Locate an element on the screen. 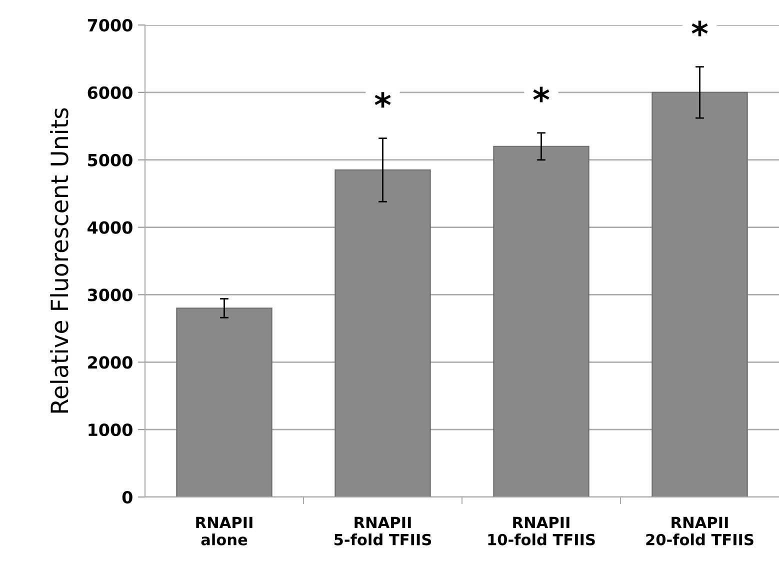 The height and width of the screenshot is (571, 779). y-tick-label: 4000 is located at coordinates (110, 227).